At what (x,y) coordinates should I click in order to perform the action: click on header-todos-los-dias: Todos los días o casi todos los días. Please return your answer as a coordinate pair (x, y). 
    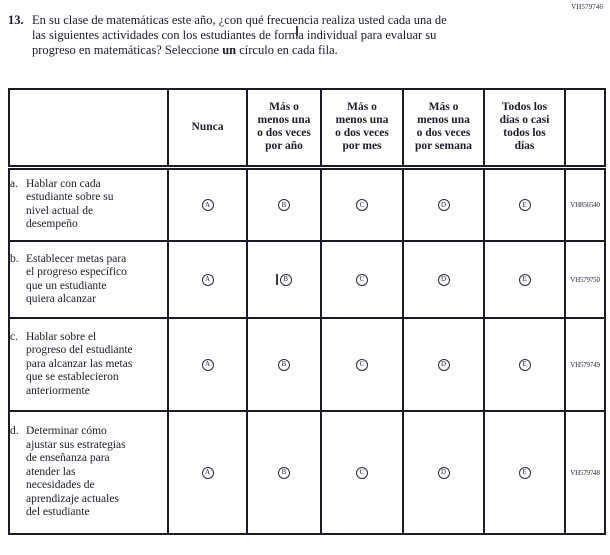
    Looking at the image, I should click on (524, 129).